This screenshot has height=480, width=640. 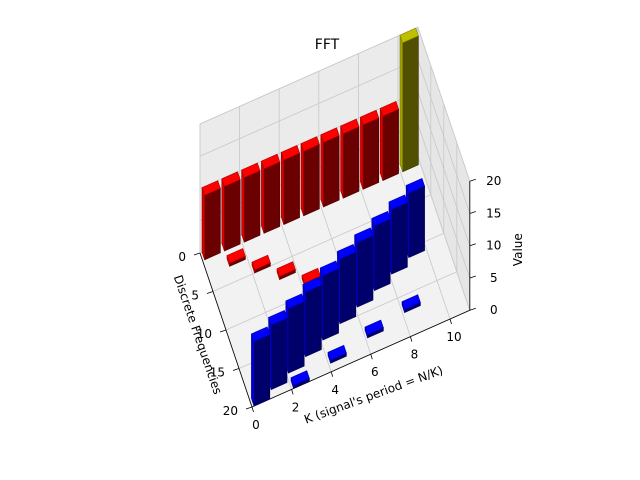 What do you see at coordinates (415, 355) in the screenshot?
I see `x-tick-label: 8` at bounding box center [415, 355].